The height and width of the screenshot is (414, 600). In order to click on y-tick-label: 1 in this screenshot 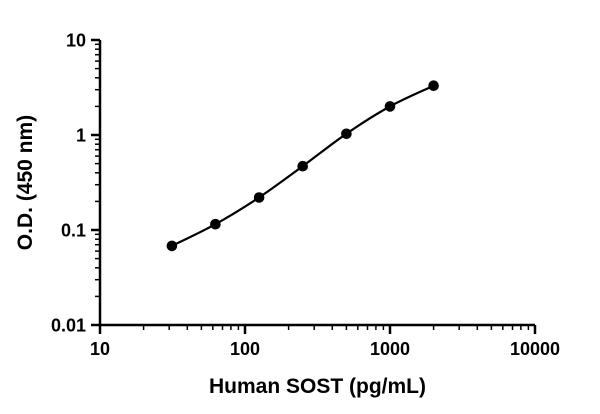, I will do `click(81, 135)`.